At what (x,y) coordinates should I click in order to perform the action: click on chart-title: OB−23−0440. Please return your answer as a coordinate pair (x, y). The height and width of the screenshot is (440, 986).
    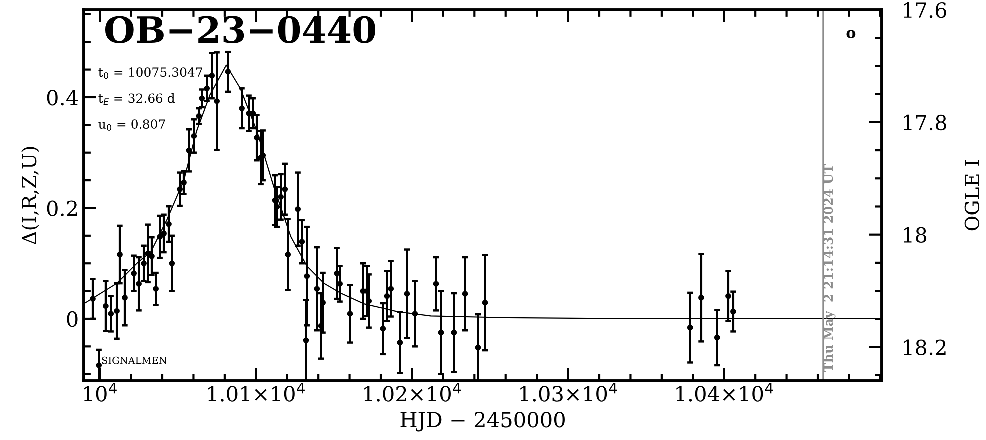
    Looking at the image, I should click on (240, 30).